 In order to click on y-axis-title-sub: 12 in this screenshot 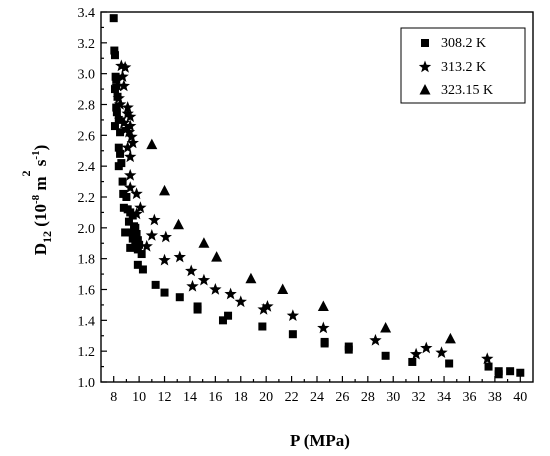, I will do `click(47, 237)`.